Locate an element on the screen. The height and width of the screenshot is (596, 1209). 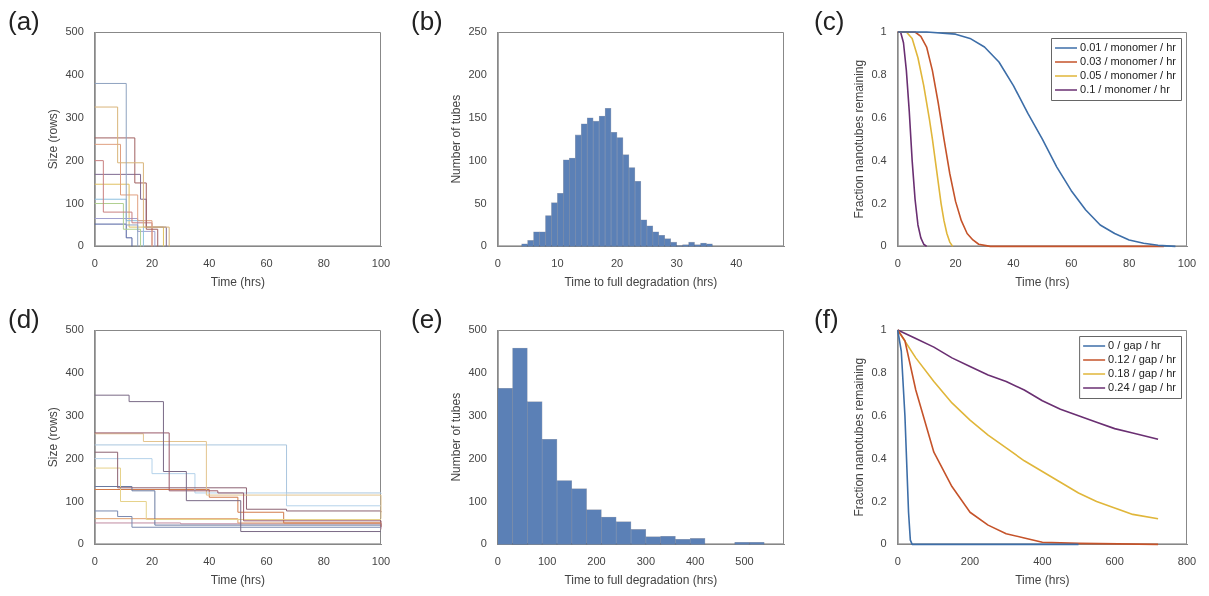
chart-title: (a) is located at coordinates (24, 21).